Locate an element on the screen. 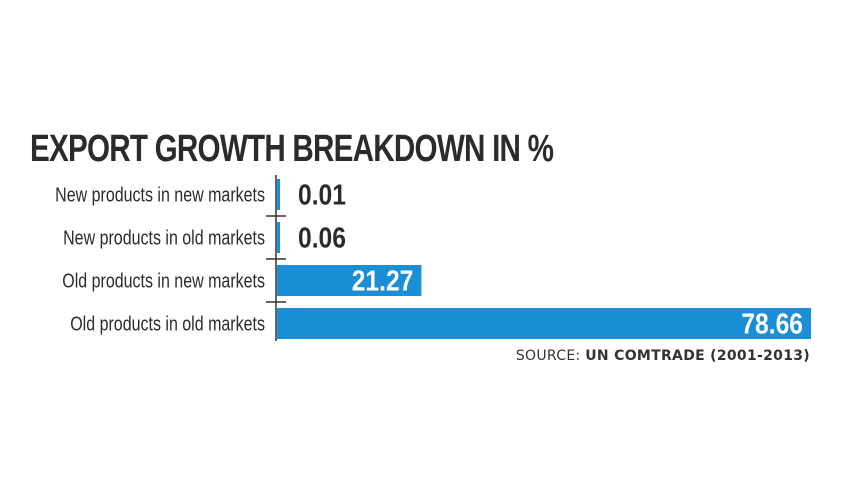 The height and width of the screenshot is (482, 857). chart-title: EXPORT GROWTH BREAKDOWN IN % is located at coordinates (292, 149).